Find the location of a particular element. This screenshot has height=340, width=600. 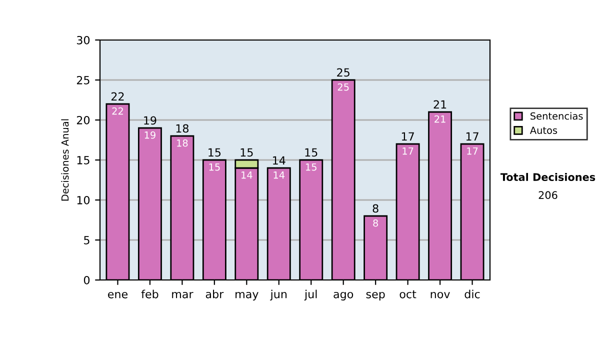

x-tick-label: dic is located at coordinates (472, 294).